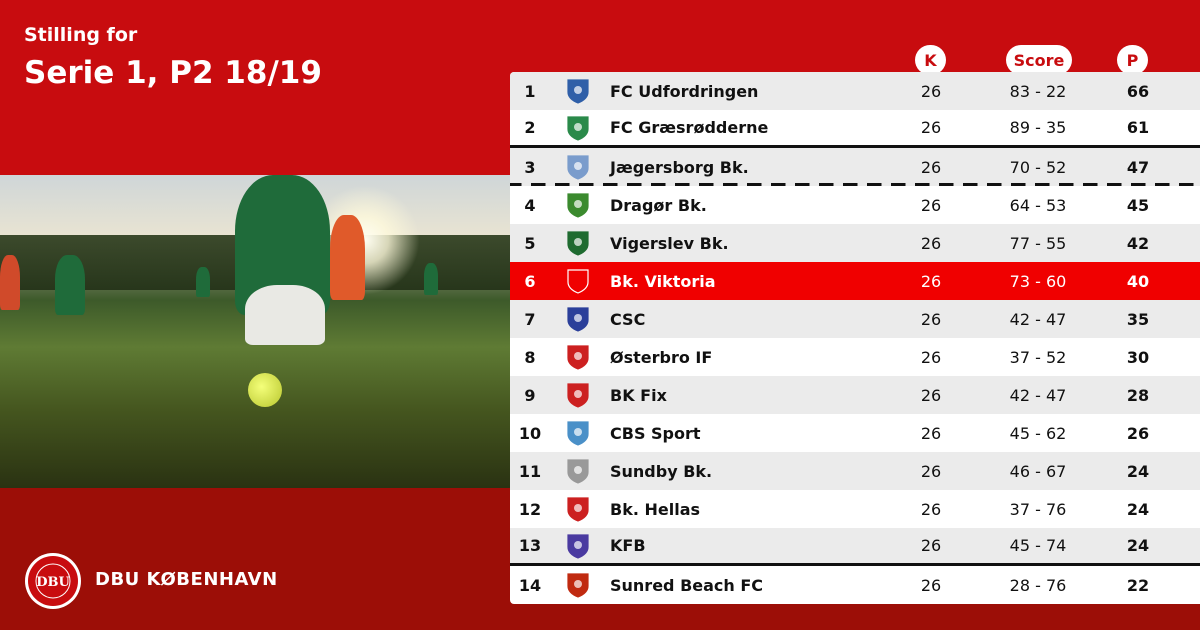 Image resolution: width=1200 pixels, height=630 pixels. What do you see at coordinates (1038, 585) in the screenshot?
I see `score: 28 - 76` at bounding box center [1038, 585].